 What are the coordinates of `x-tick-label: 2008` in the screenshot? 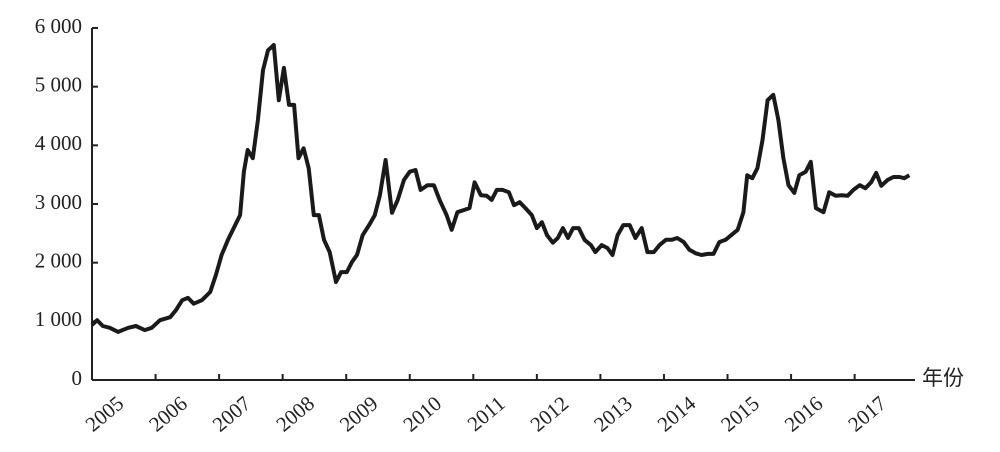 It's located at (295, 413).